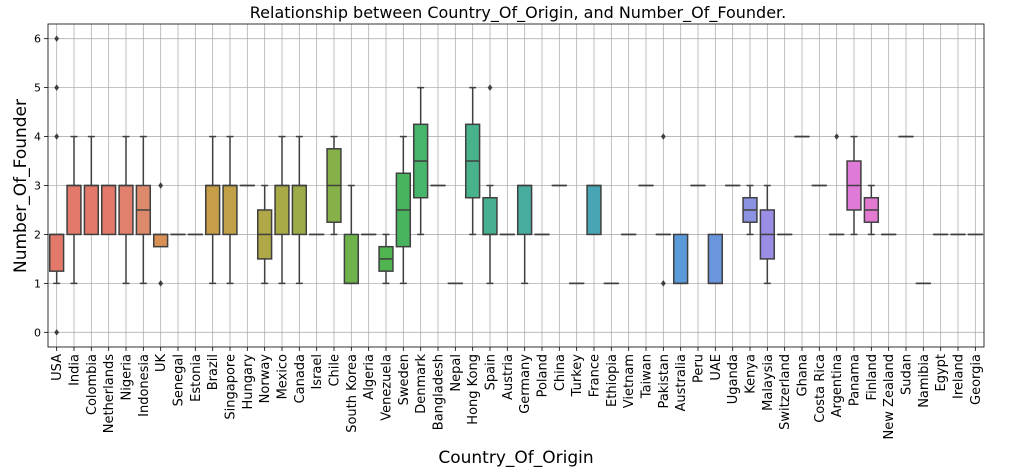  I want to click on x-tick-label: Bangladesh, so click(439, 392).